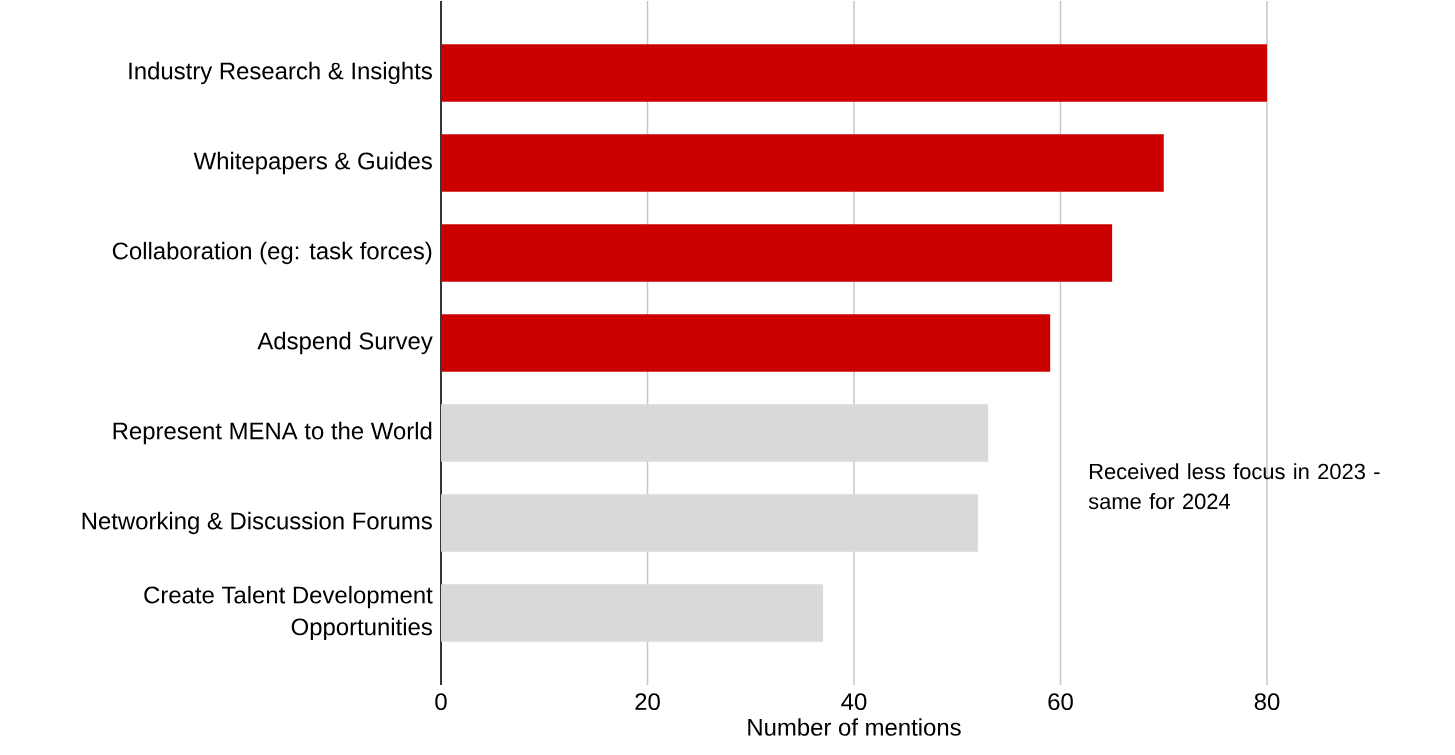  I want to click on x-tick-label: 20, so click(647, 702).